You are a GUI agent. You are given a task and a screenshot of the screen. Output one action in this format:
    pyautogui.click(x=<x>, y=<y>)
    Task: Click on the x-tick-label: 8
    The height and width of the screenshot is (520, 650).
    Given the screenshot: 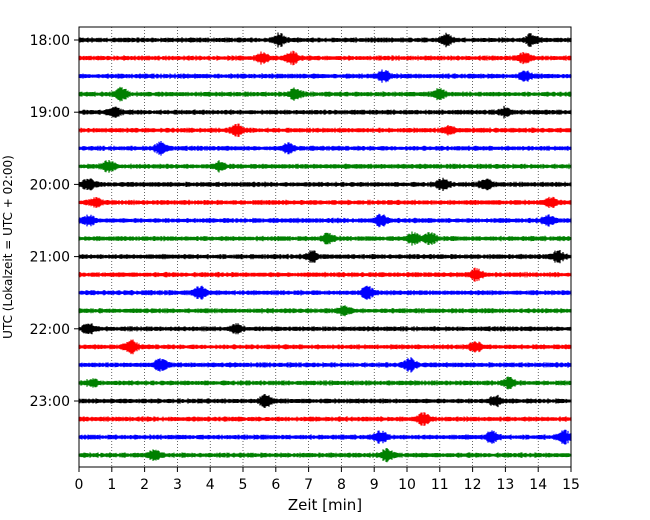 What is the action you would take?
    pyautogui.click(x=341, y=485)
    